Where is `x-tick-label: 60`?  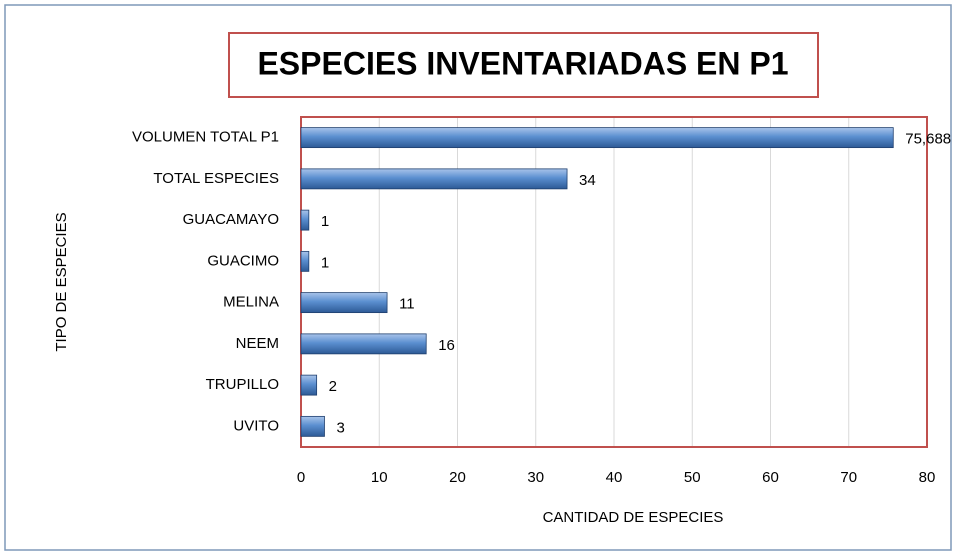
x-tick-label: 60 is located at coordinates (770, 477).